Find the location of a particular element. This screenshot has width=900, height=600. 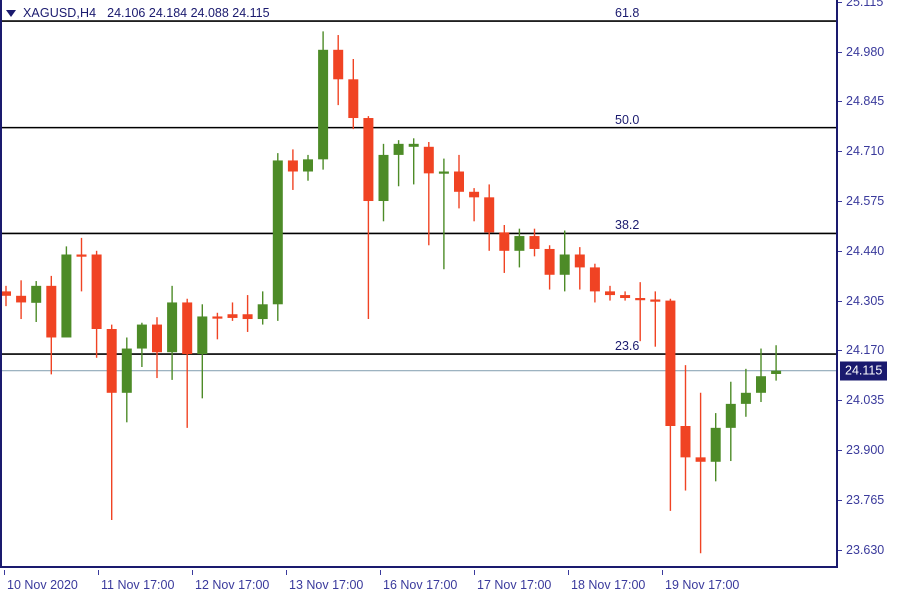

price-tick-label: 24.980 is located at coordinates (865, 51).